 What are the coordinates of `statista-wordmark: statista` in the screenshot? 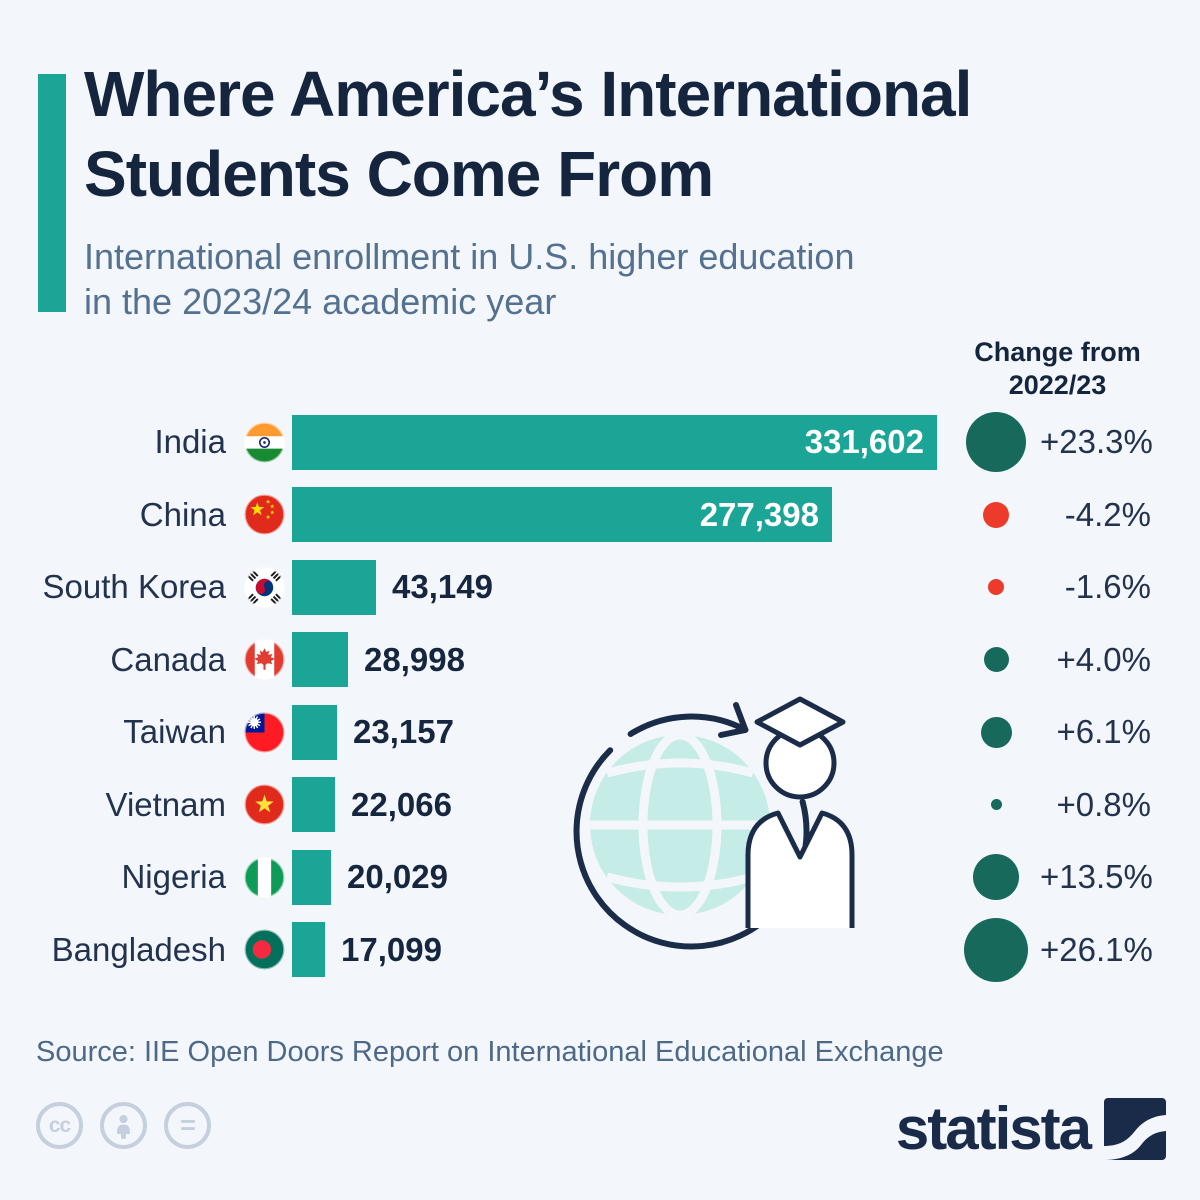 It's located at (993, 1128).